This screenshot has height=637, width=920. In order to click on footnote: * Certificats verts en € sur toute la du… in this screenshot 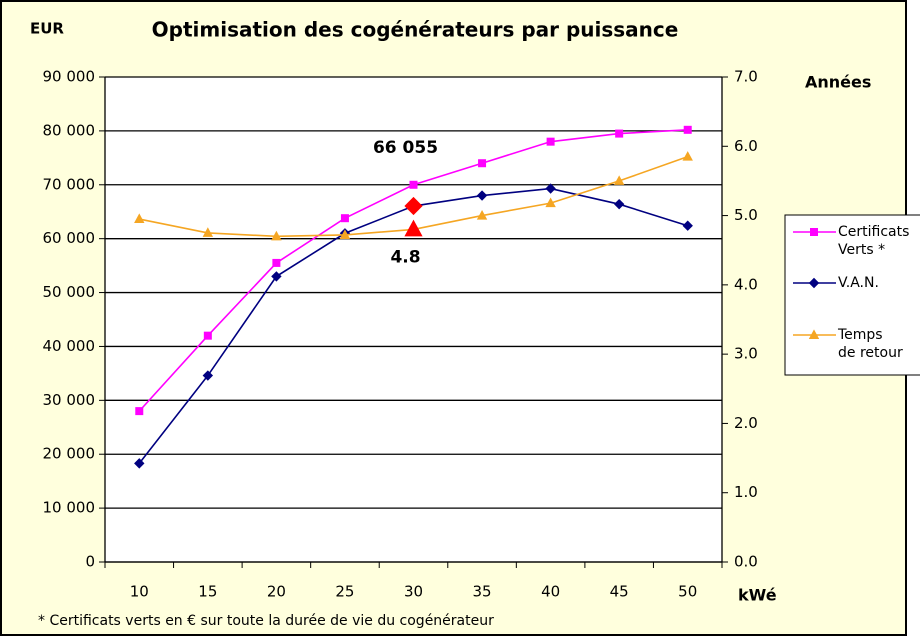, I will do `click(266, 621)`.